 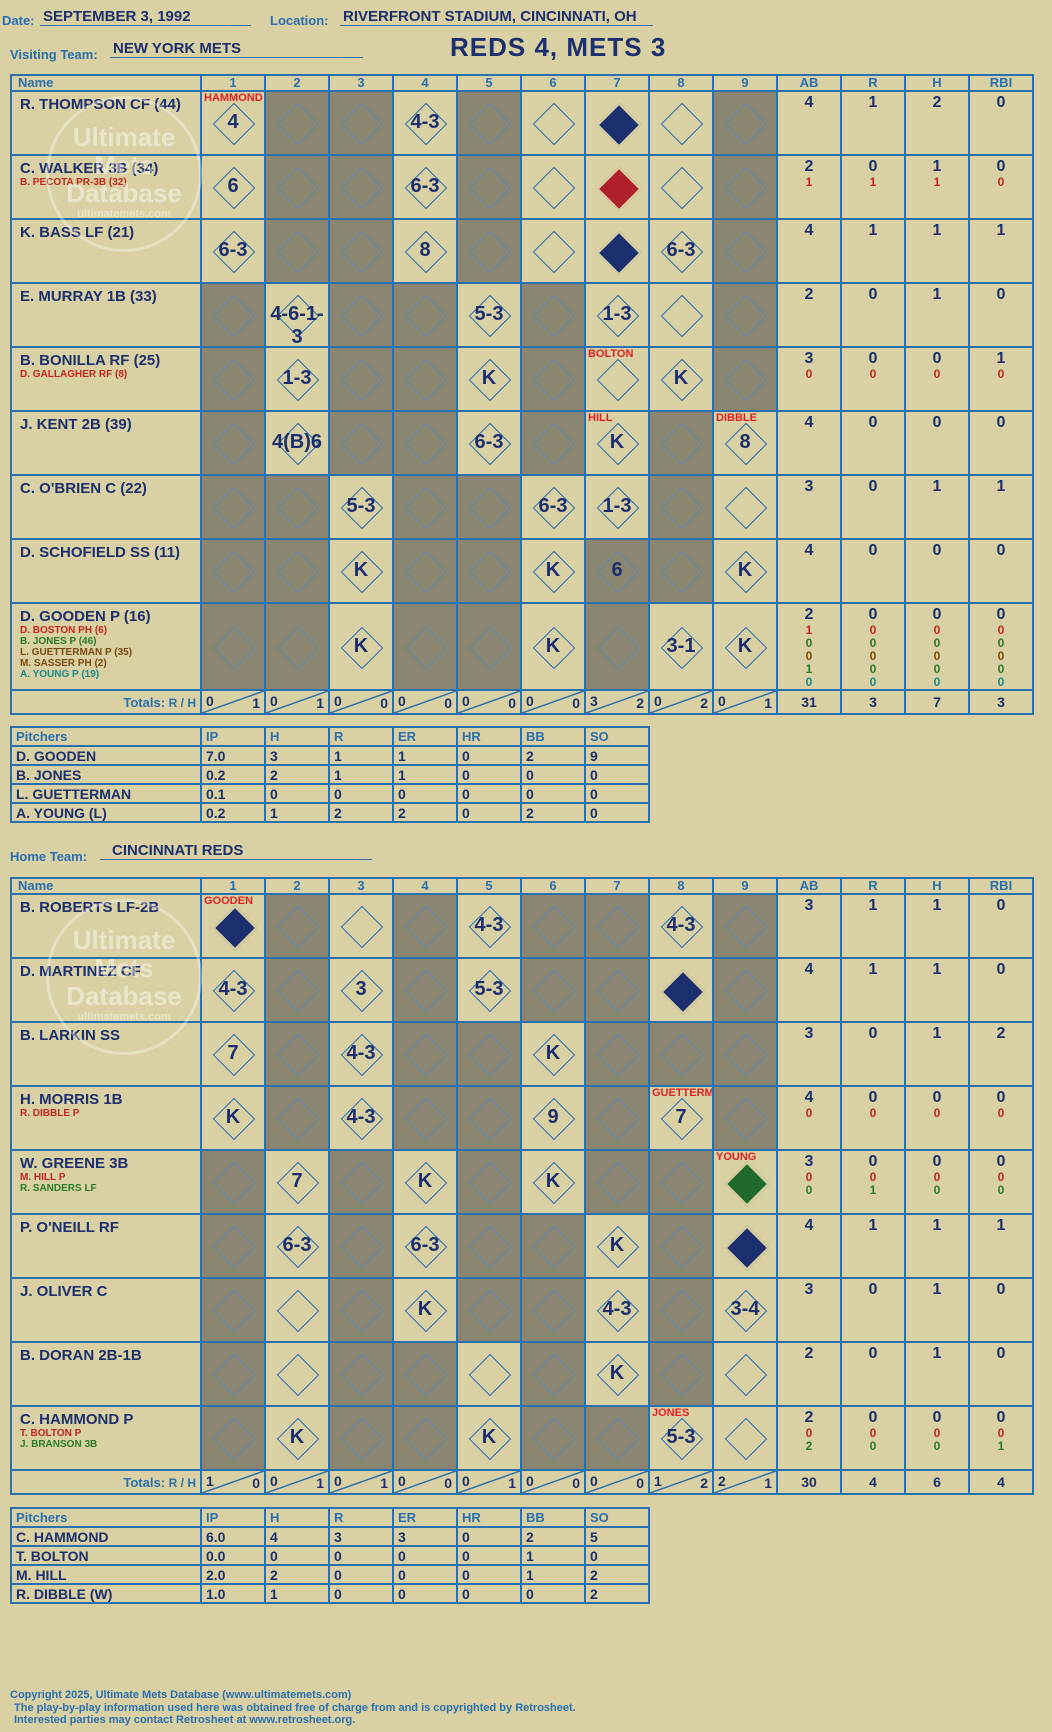 I want to click on inning-cell: YOUNG, so click(x=745, y=1182).